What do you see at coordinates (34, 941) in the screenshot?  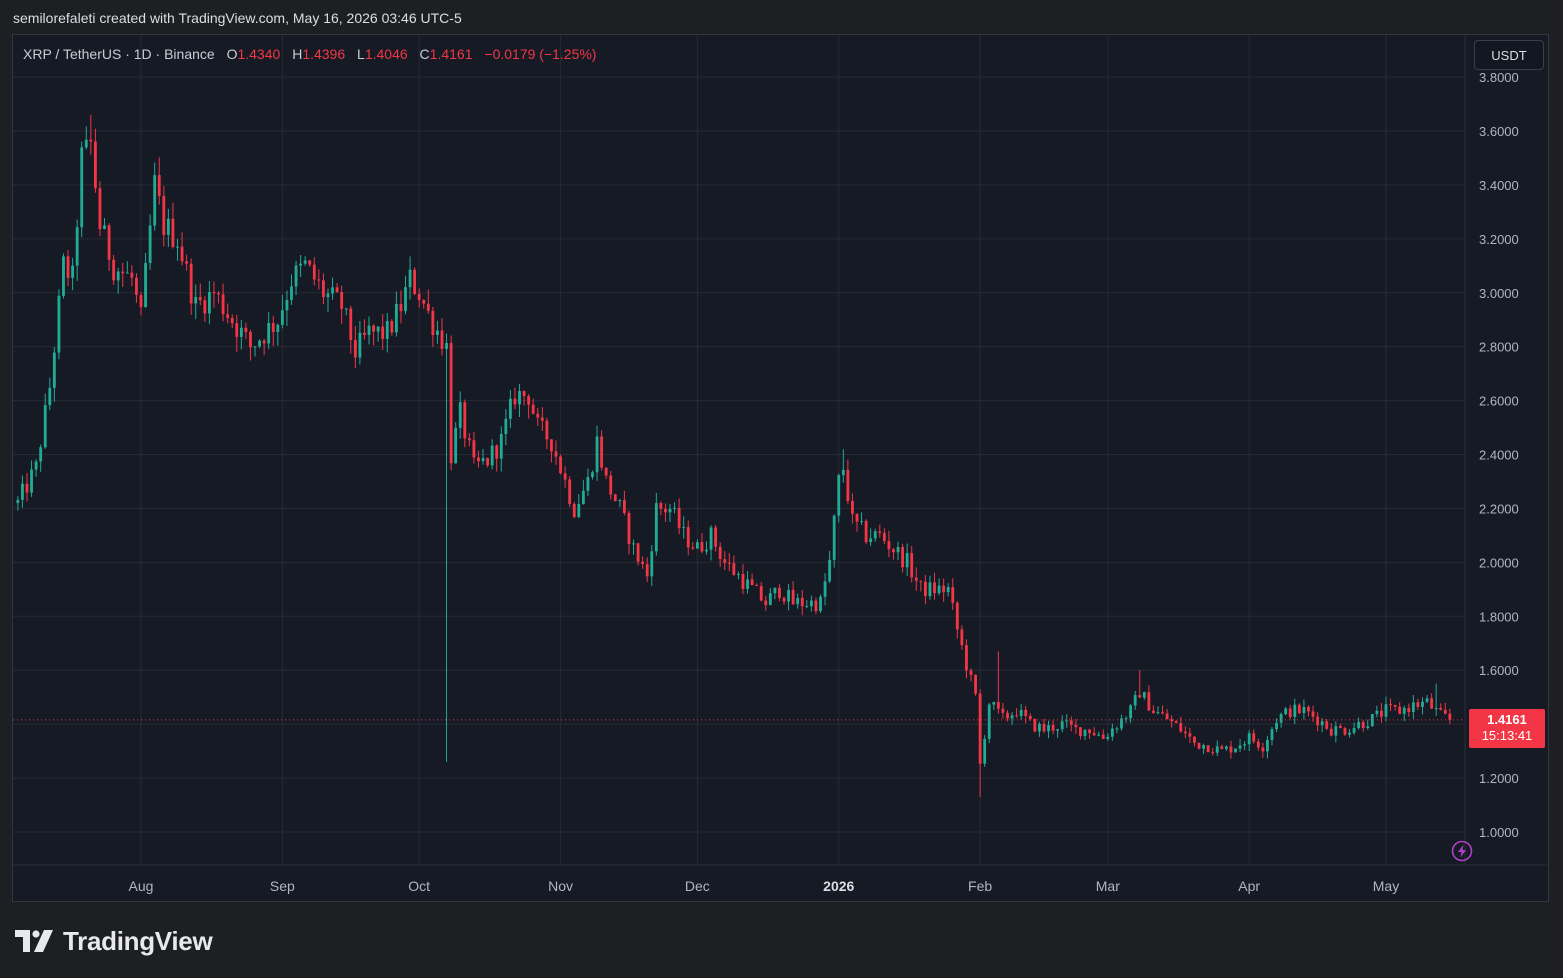 I see `tradingview-logo-icon` at bounding box center [34, 941].